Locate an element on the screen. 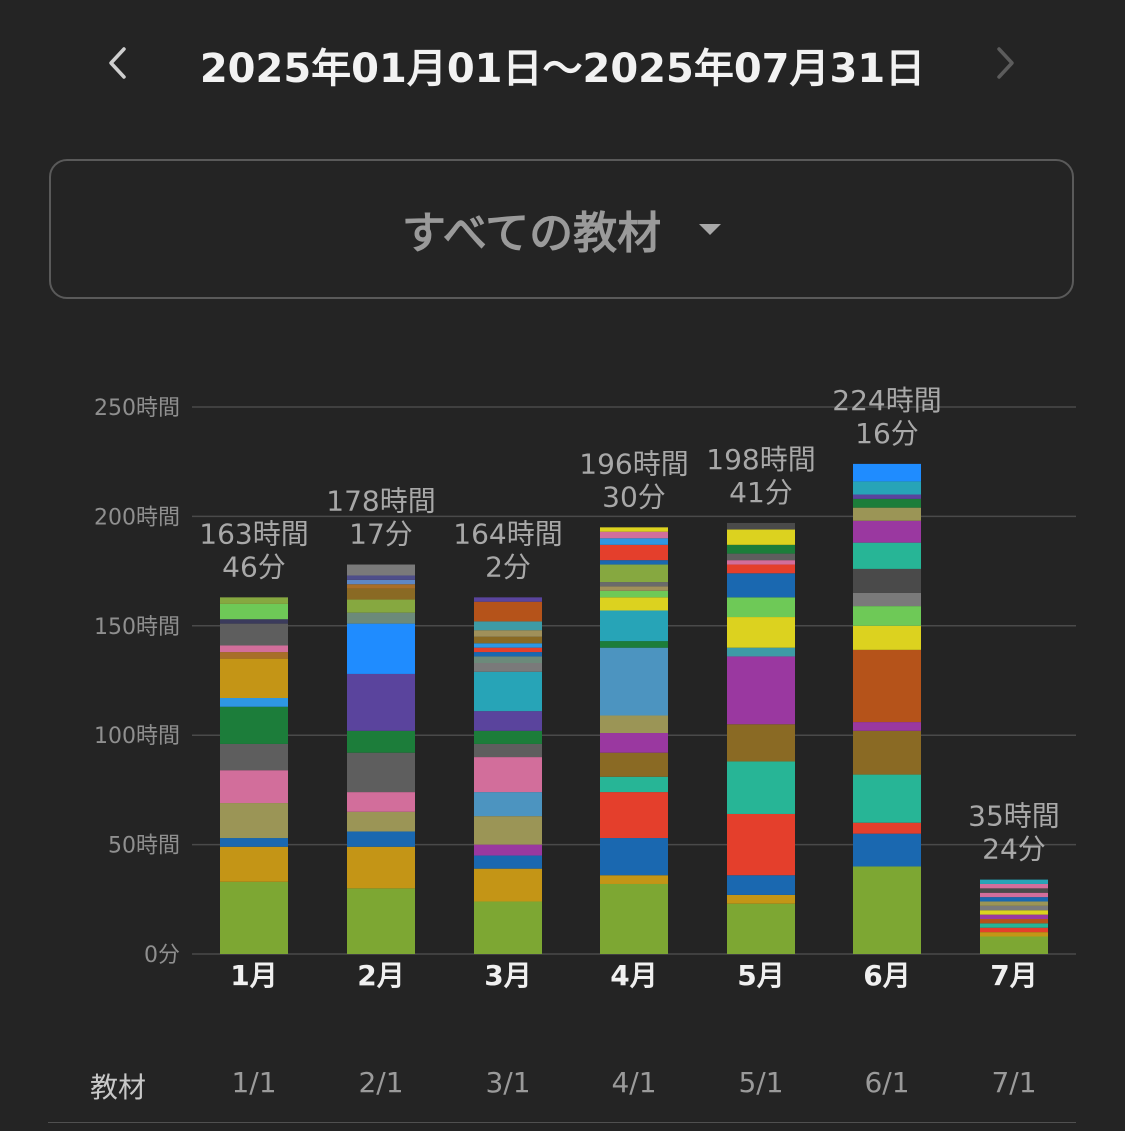 This screenshot has height=1131, width=1125. total-label-7-line-1: 35時間 is located at coordinates (1014, 816).